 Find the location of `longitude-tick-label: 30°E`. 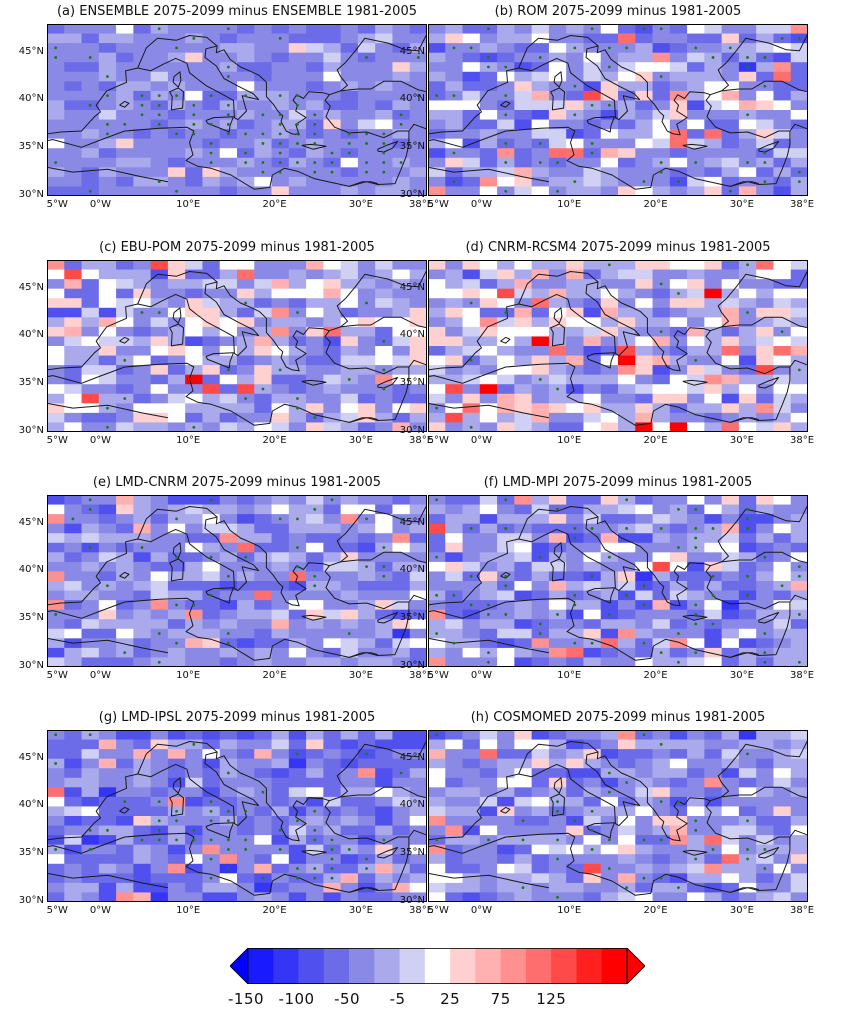

longitude-tick-label: 30°E is located at coordinates (741, 440).